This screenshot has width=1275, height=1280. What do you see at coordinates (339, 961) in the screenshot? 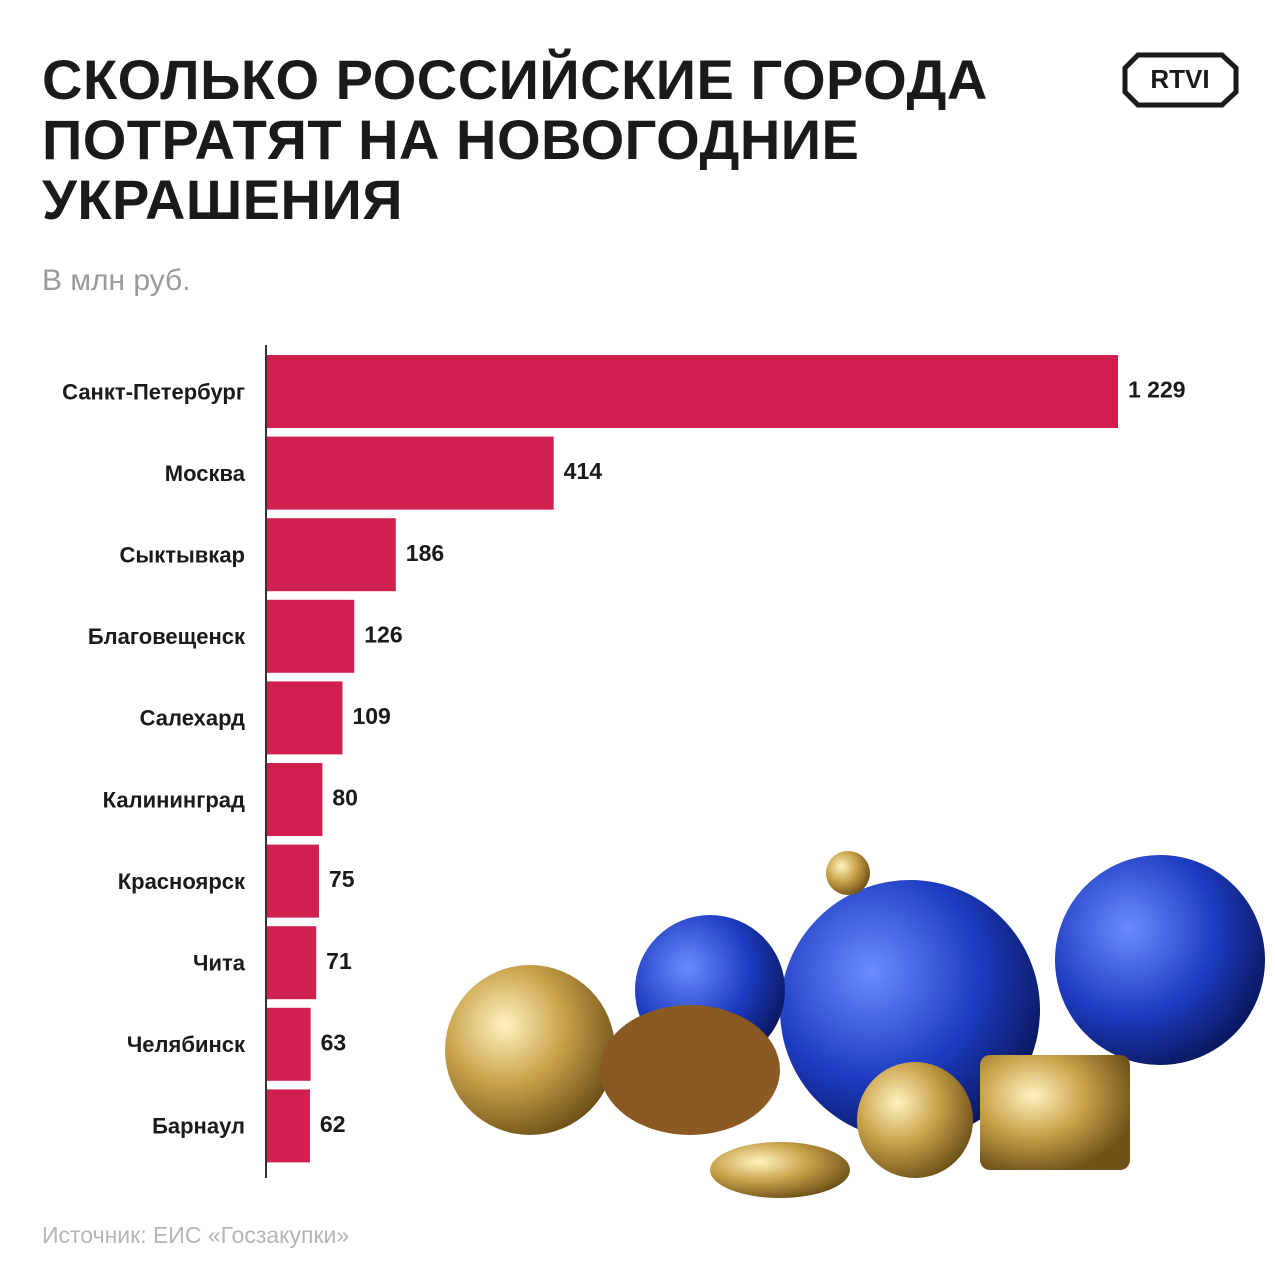
I see `value-label: 71` at bounding box center [339, 961].